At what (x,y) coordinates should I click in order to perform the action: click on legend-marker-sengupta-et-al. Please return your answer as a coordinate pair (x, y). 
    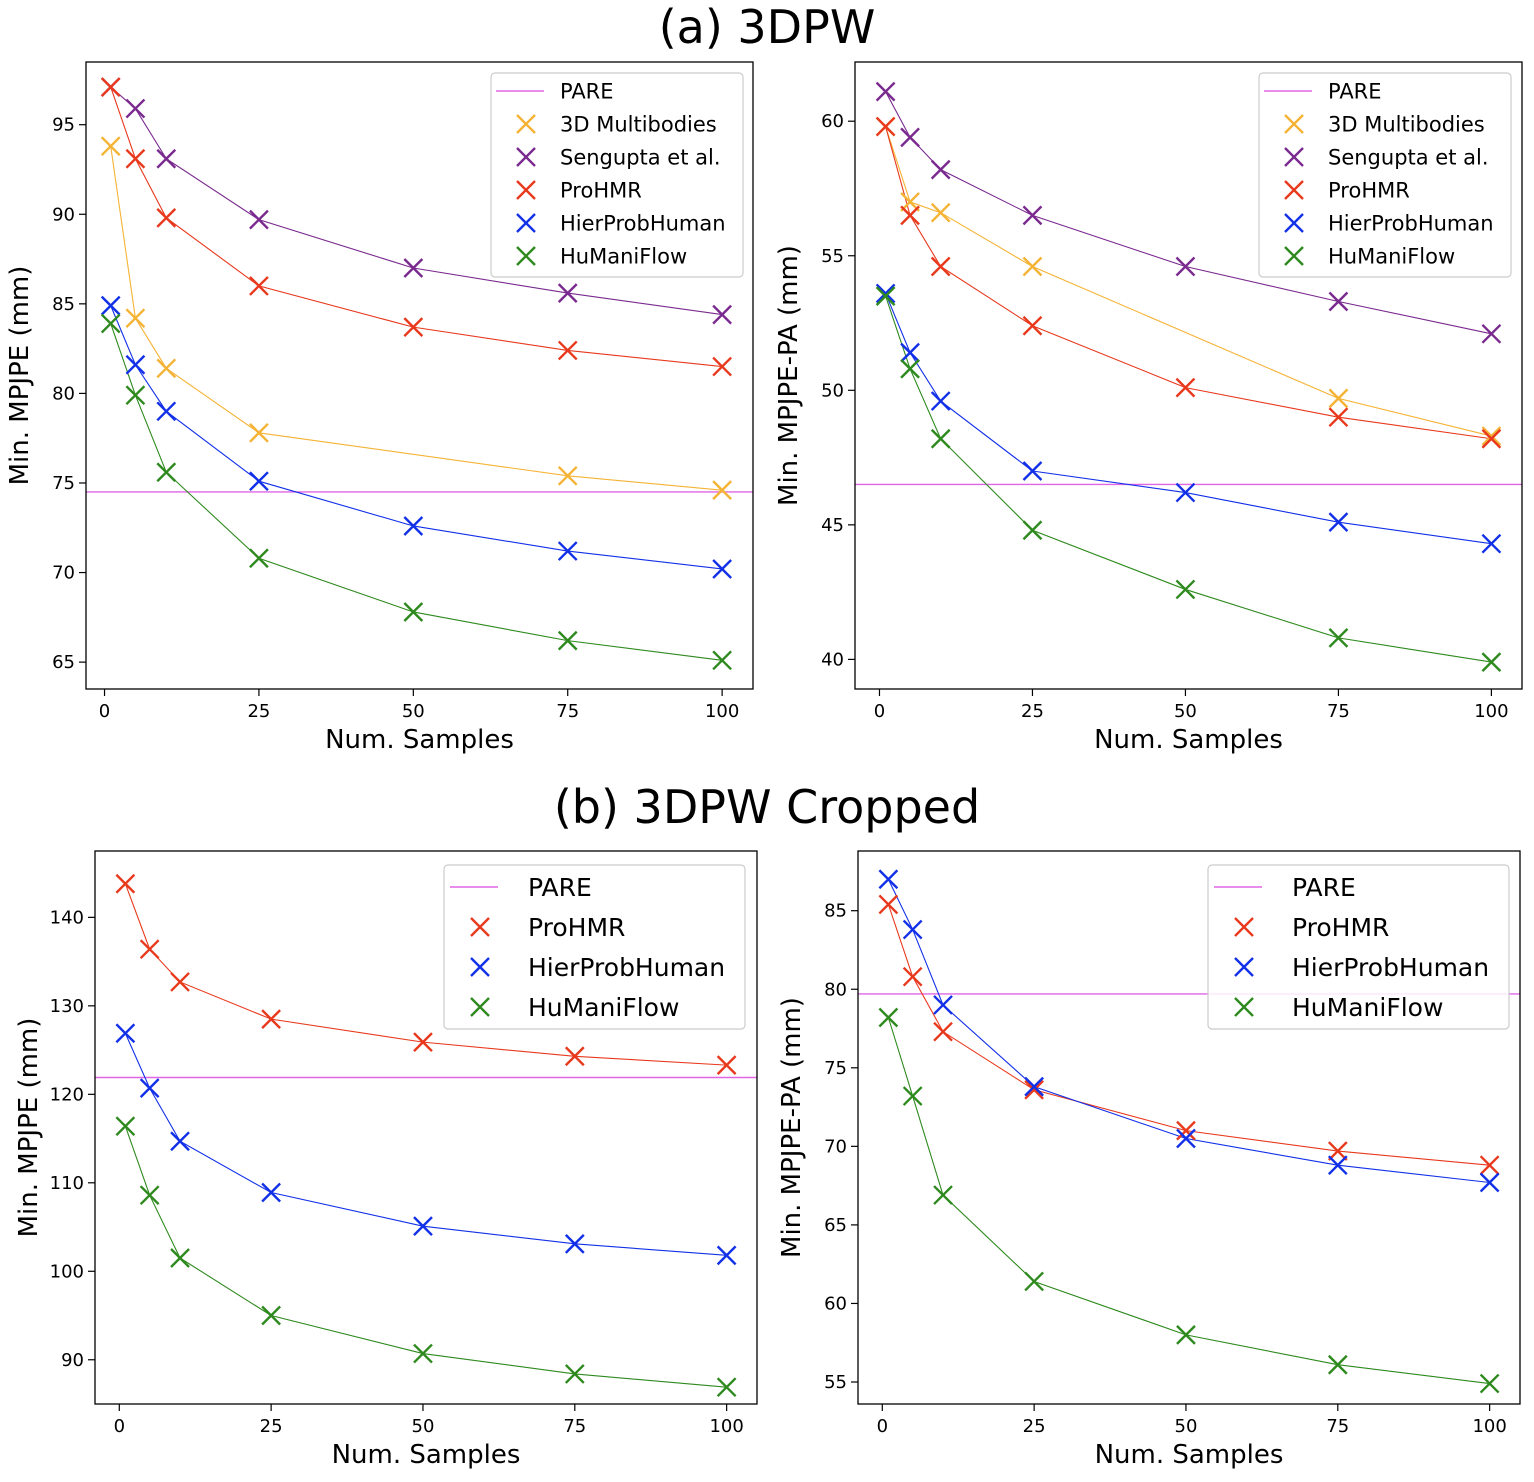
    Looking at the image, I should click on (526, 157).